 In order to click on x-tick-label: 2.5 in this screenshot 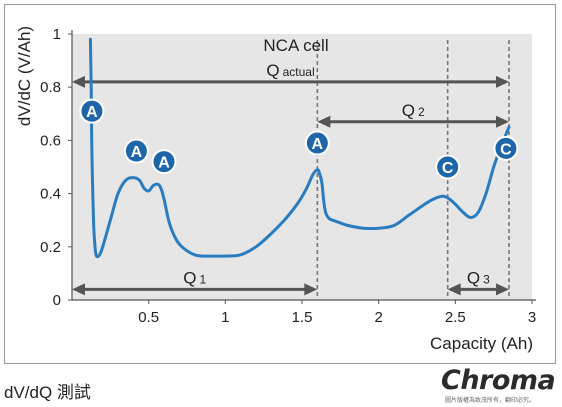, I will do `click(455, 317)`.